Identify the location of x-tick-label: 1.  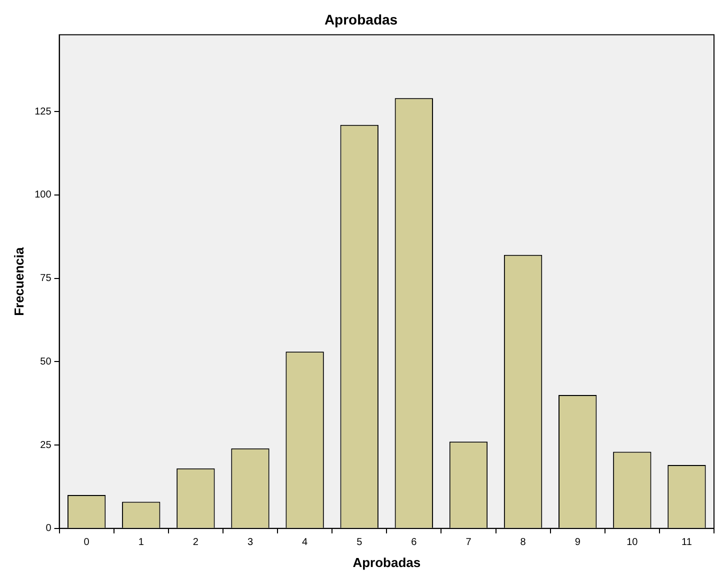
(141, 542).